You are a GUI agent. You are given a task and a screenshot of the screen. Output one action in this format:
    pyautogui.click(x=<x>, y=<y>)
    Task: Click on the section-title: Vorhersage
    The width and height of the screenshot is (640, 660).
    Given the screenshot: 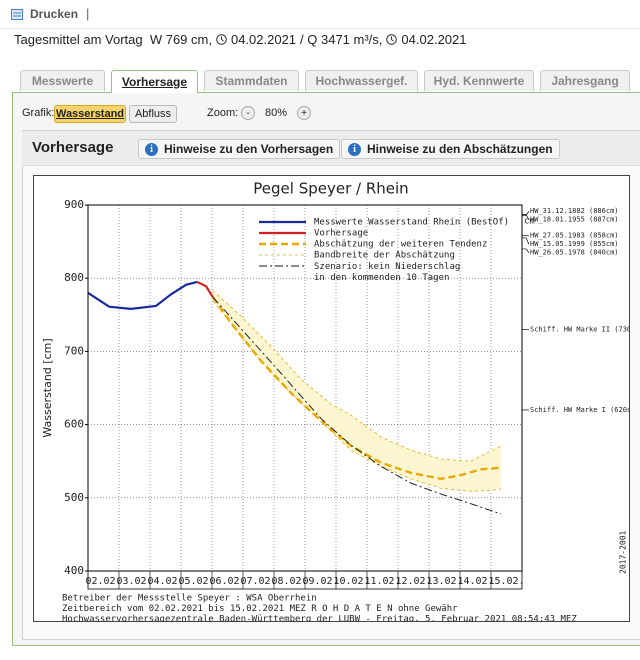 What is the action you would take?
    pyautogui.click(x=73, y=147)
    